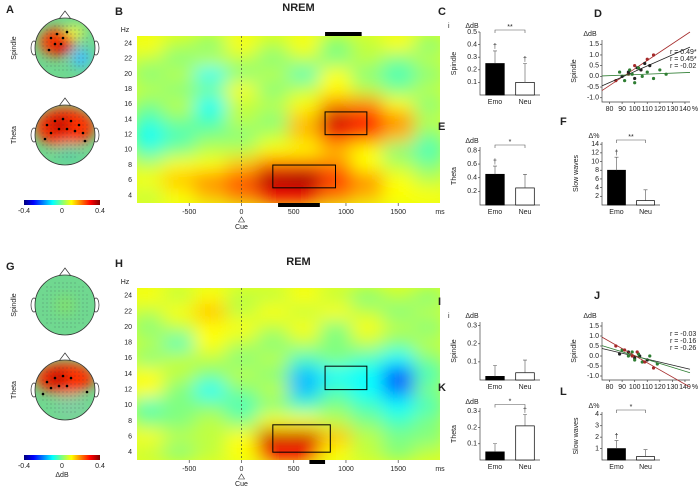 Image resolution: width=700 pixels, height=486 pixels. Describe the element at coordinates (595, 144) in the screenshot. I see `y-tick-label: 14` at that location.